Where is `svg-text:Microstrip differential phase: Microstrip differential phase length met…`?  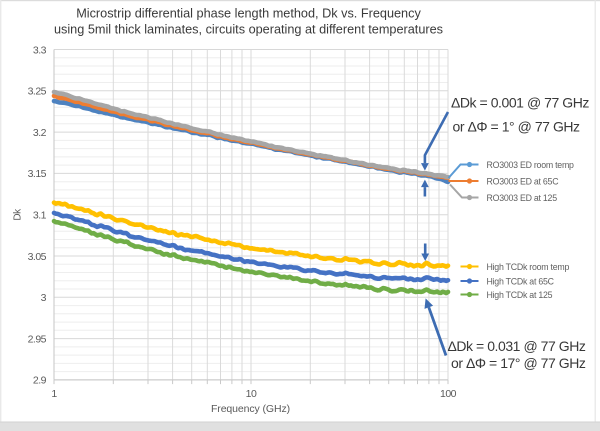 svg-text:Microstrip differential phase: Microstrip differential phase length met… is located at coordinates (248, 14).